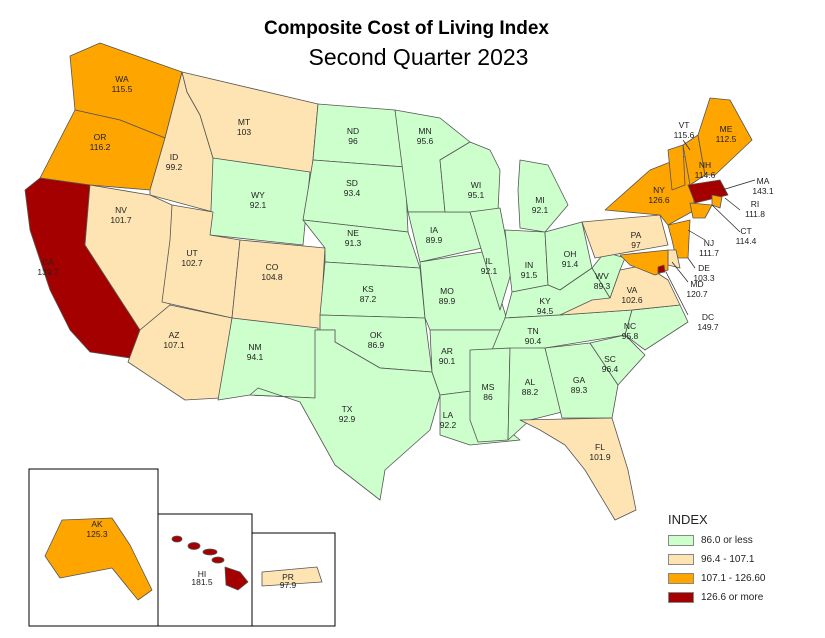 The width and height of the screenshot is (825, 638). I want to click on state-abbr-ut: UT, so click(191, 253).